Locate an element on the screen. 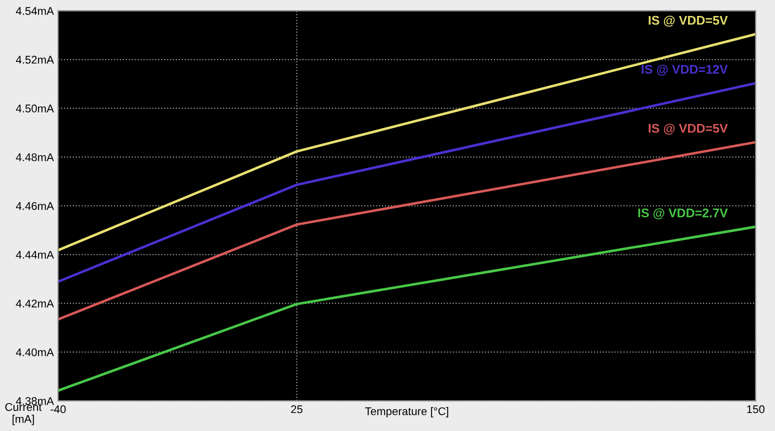 The image size is (775, 431). y-tick-label: 4.54mA is located at coordinates (35, 11).